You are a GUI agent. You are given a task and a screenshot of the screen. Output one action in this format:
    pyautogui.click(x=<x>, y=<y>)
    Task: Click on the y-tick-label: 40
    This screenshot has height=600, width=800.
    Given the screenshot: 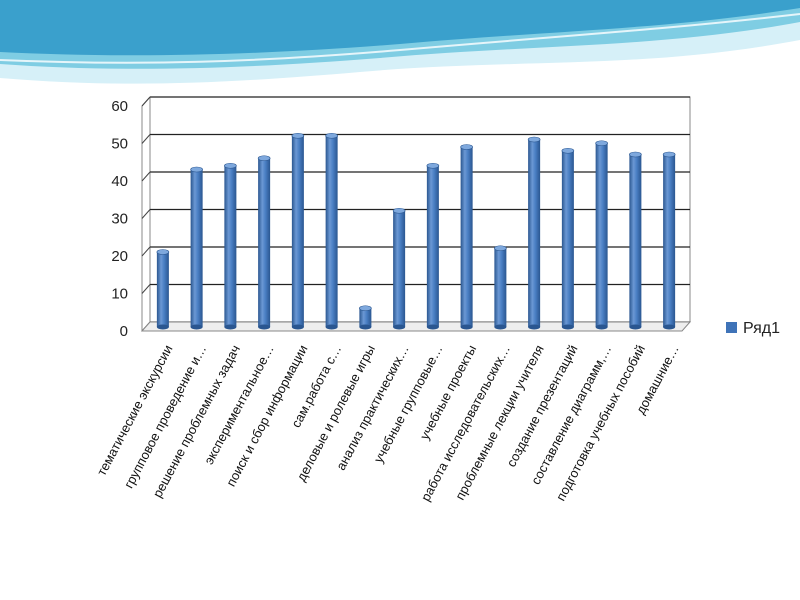 What is the action you would take?
    pyautogui.click(x=119, y=181)
    